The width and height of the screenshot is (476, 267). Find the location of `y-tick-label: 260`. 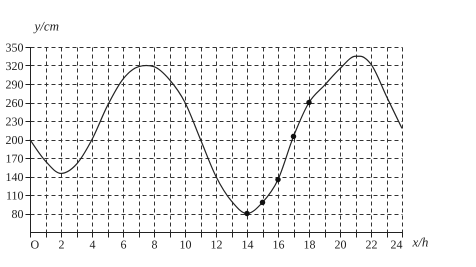

y-tick-label: 260 is located at coordinates (15, 103).